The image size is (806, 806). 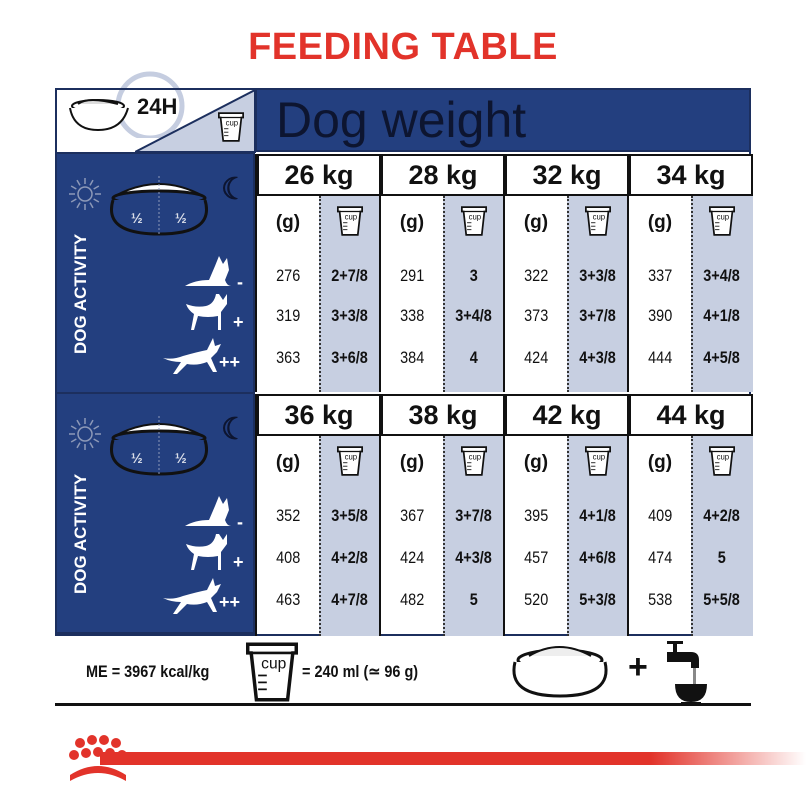 I want to click on weight-header: 32 kg, so click(x=567, y=175).